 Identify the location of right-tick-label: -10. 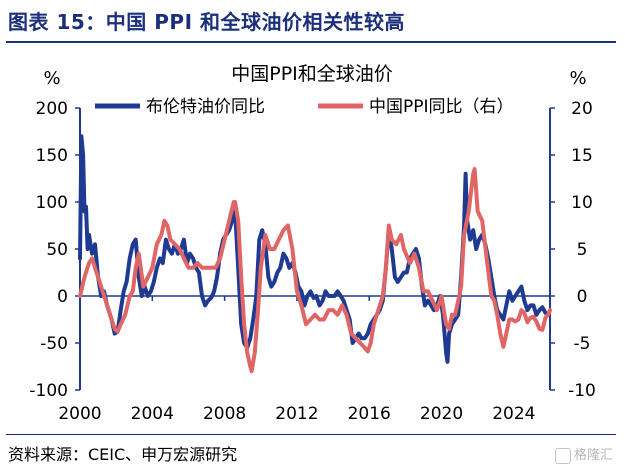
(582, 391).